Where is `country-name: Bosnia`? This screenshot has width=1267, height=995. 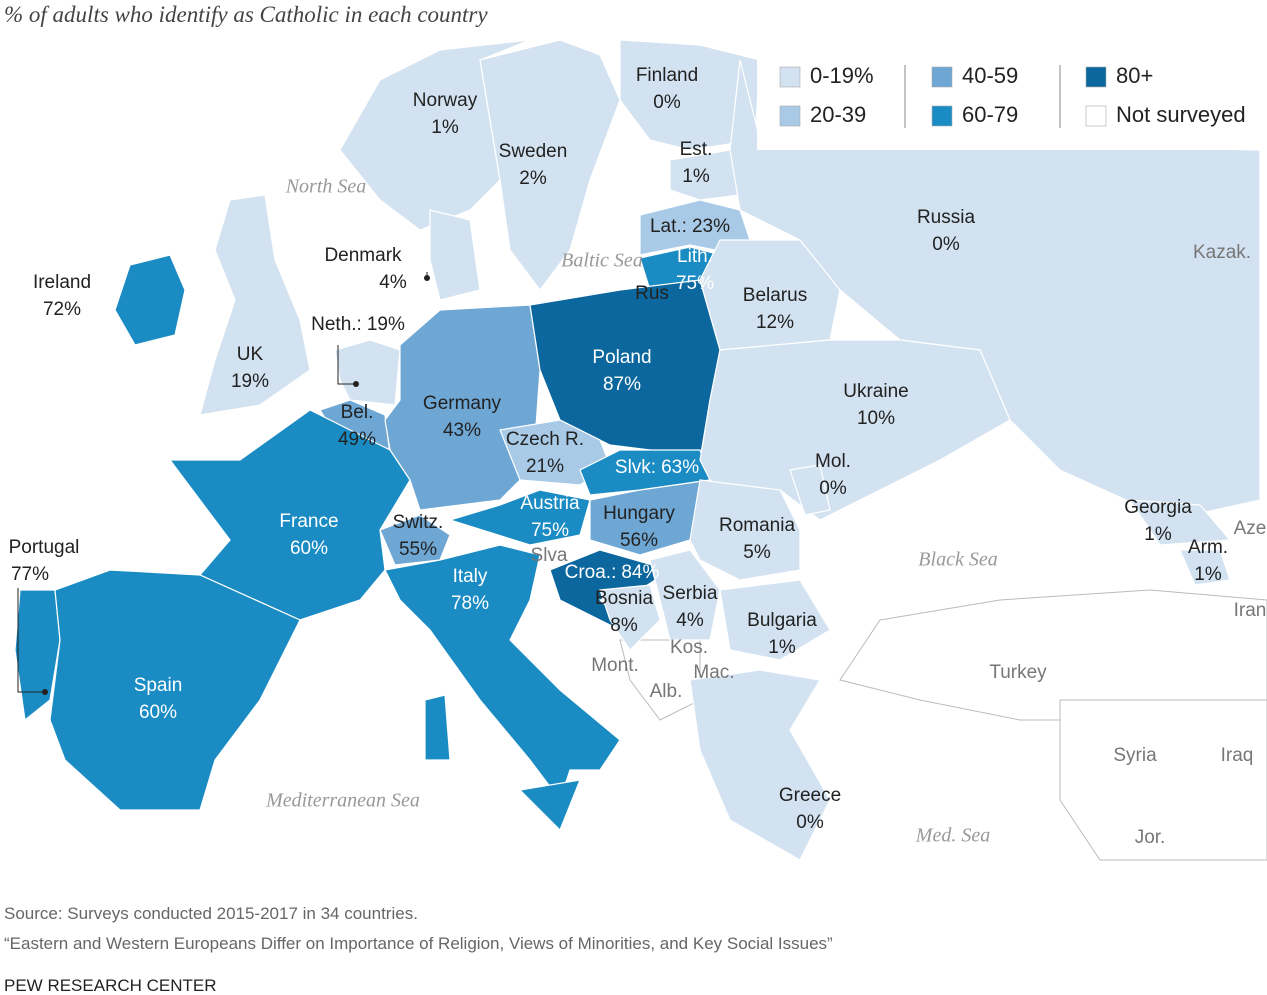 country-name: Bosnia is located at coordinates (624, 598).